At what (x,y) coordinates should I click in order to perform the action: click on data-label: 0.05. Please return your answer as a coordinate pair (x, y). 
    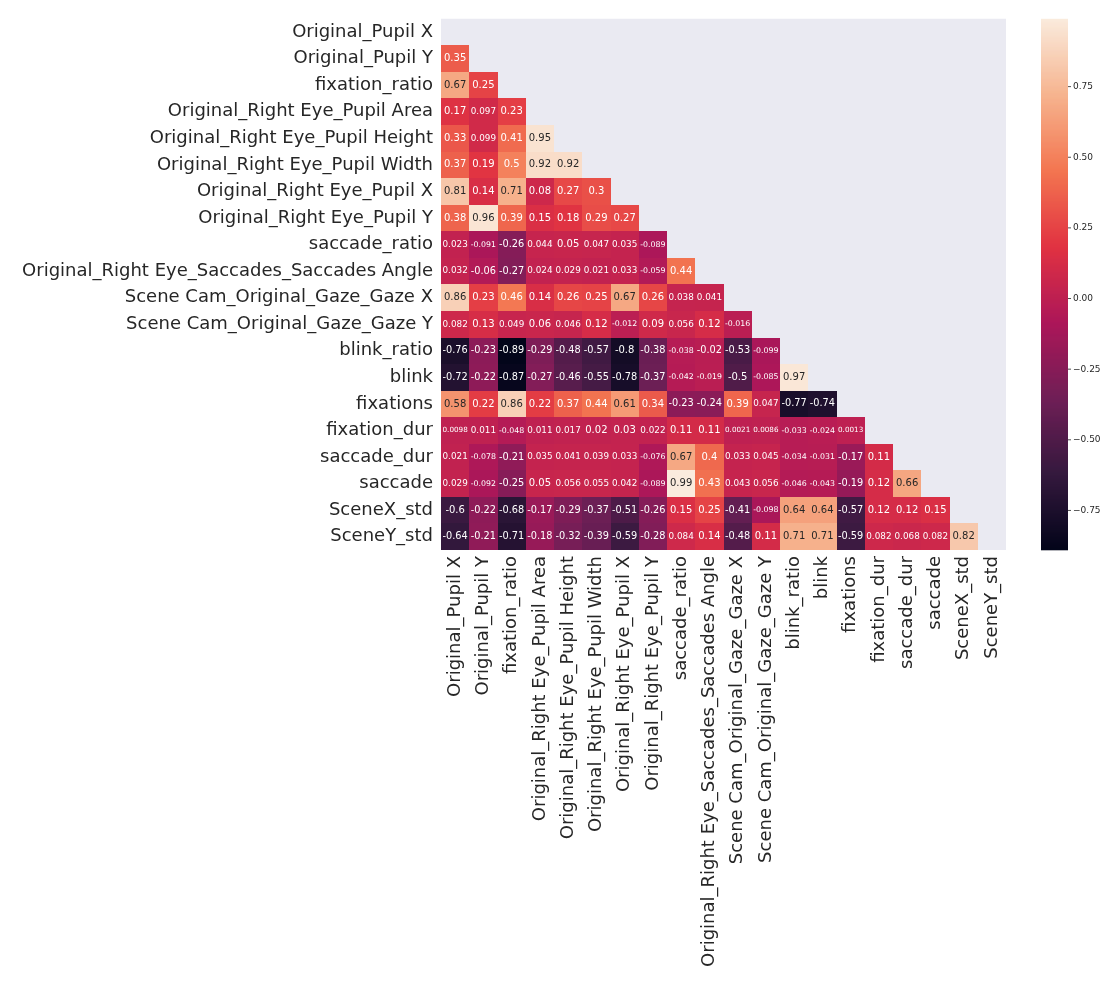
    Looking at the image, I should click on (540, 483).